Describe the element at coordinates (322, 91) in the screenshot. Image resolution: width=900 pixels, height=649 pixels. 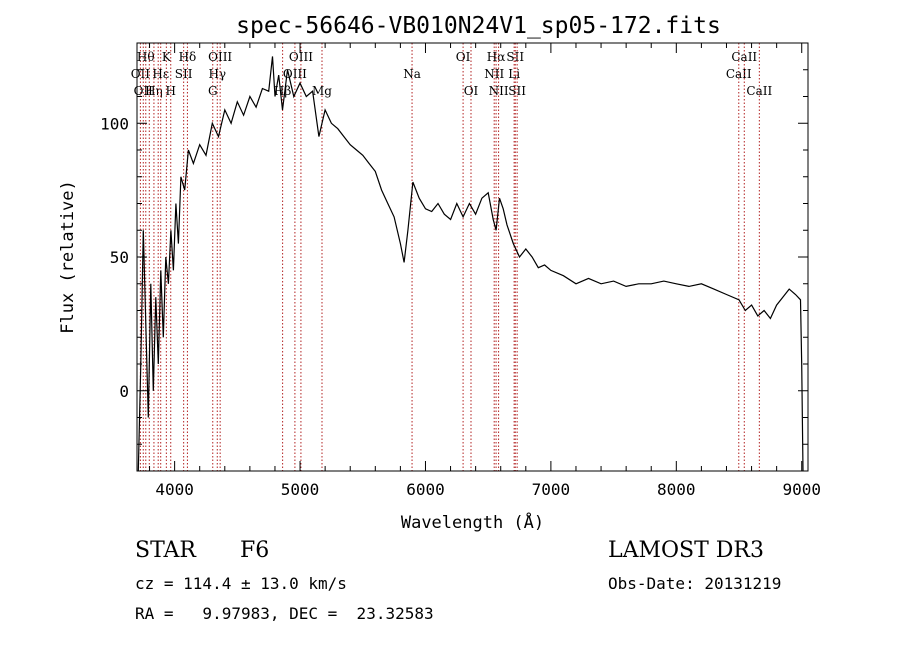
I see `spectral-line-label: Mg` at that location.